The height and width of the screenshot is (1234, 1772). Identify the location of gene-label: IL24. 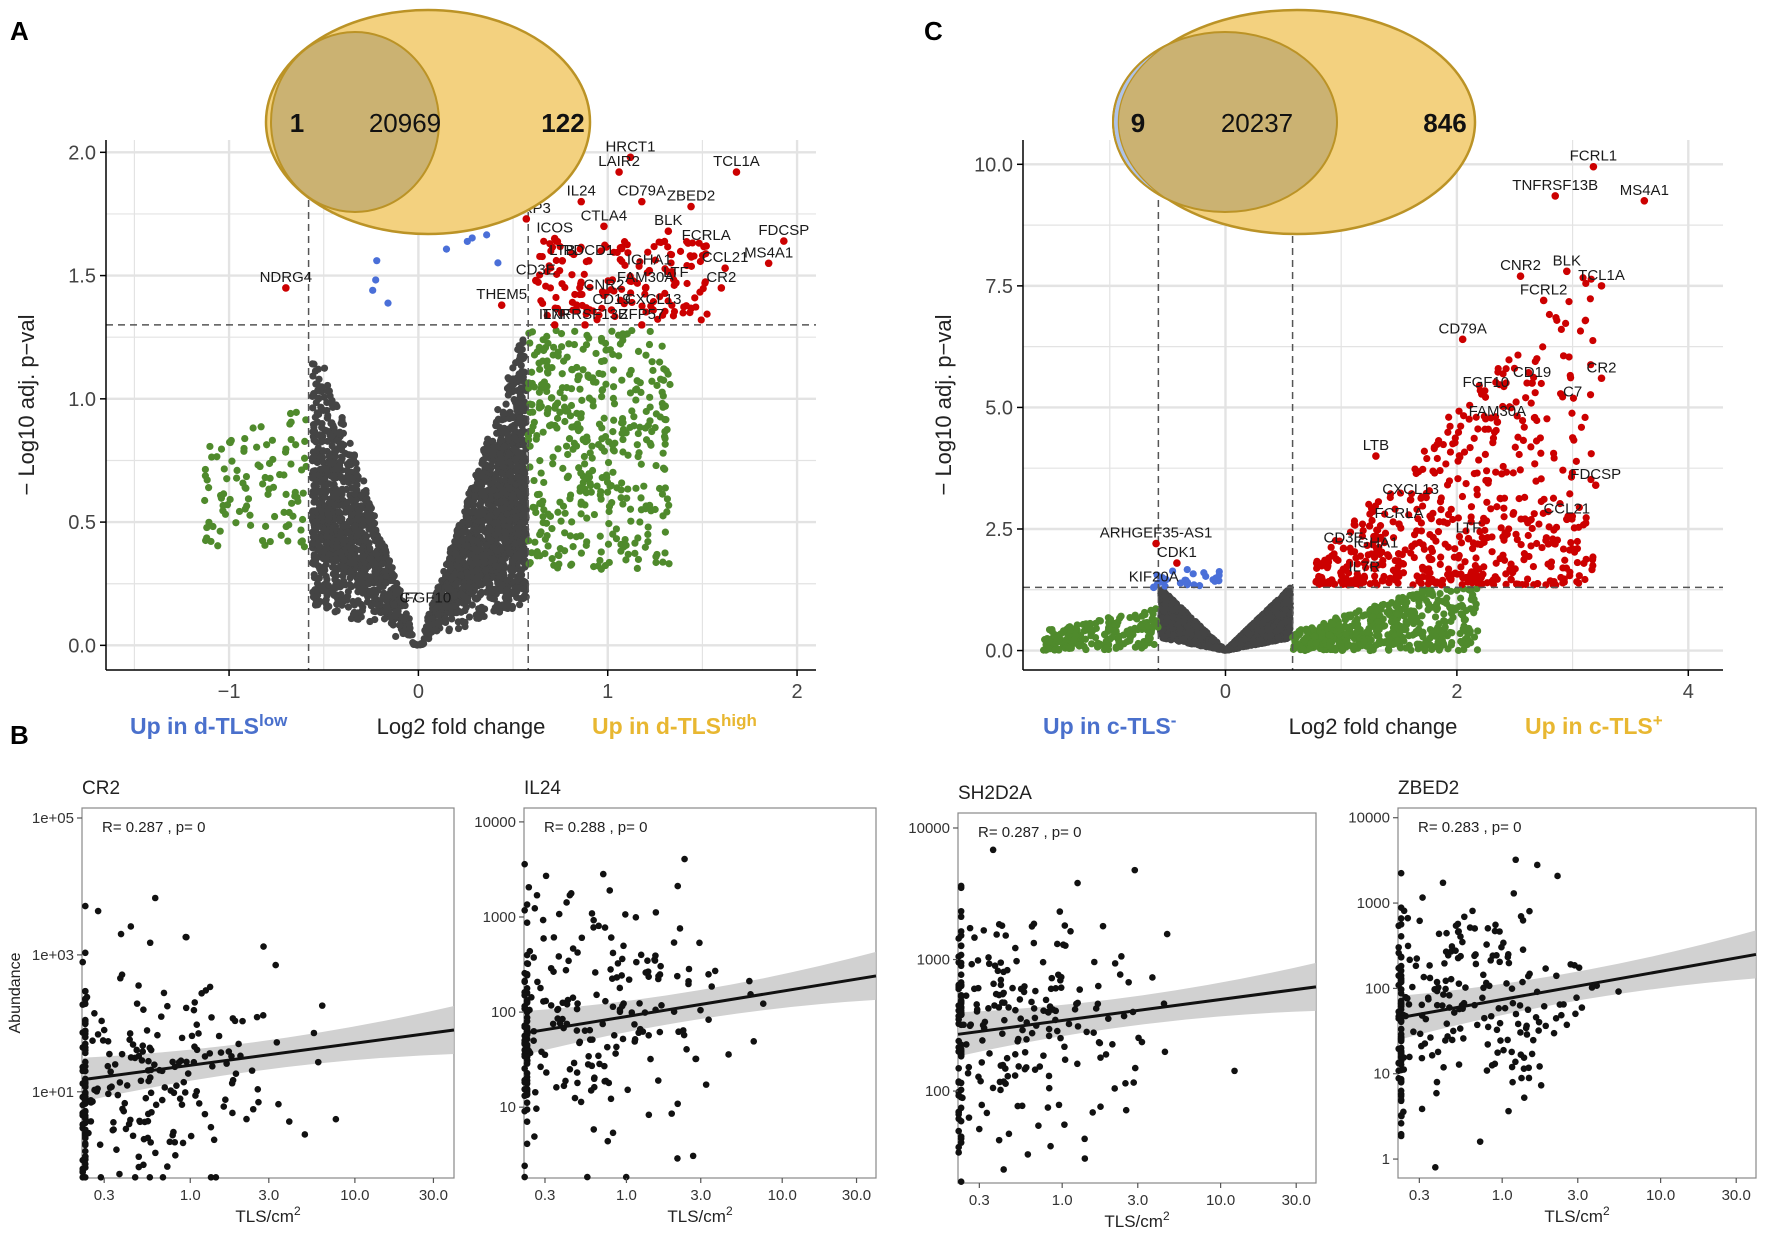
(581, 191).